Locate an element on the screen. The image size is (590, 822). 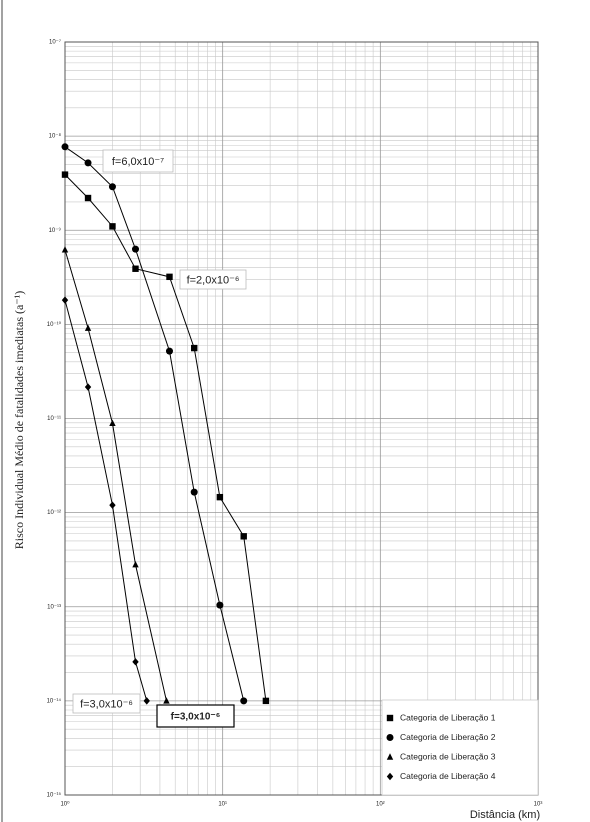
legend-label: Categoria de Liberação 2 is located at coordinates (448, 737).